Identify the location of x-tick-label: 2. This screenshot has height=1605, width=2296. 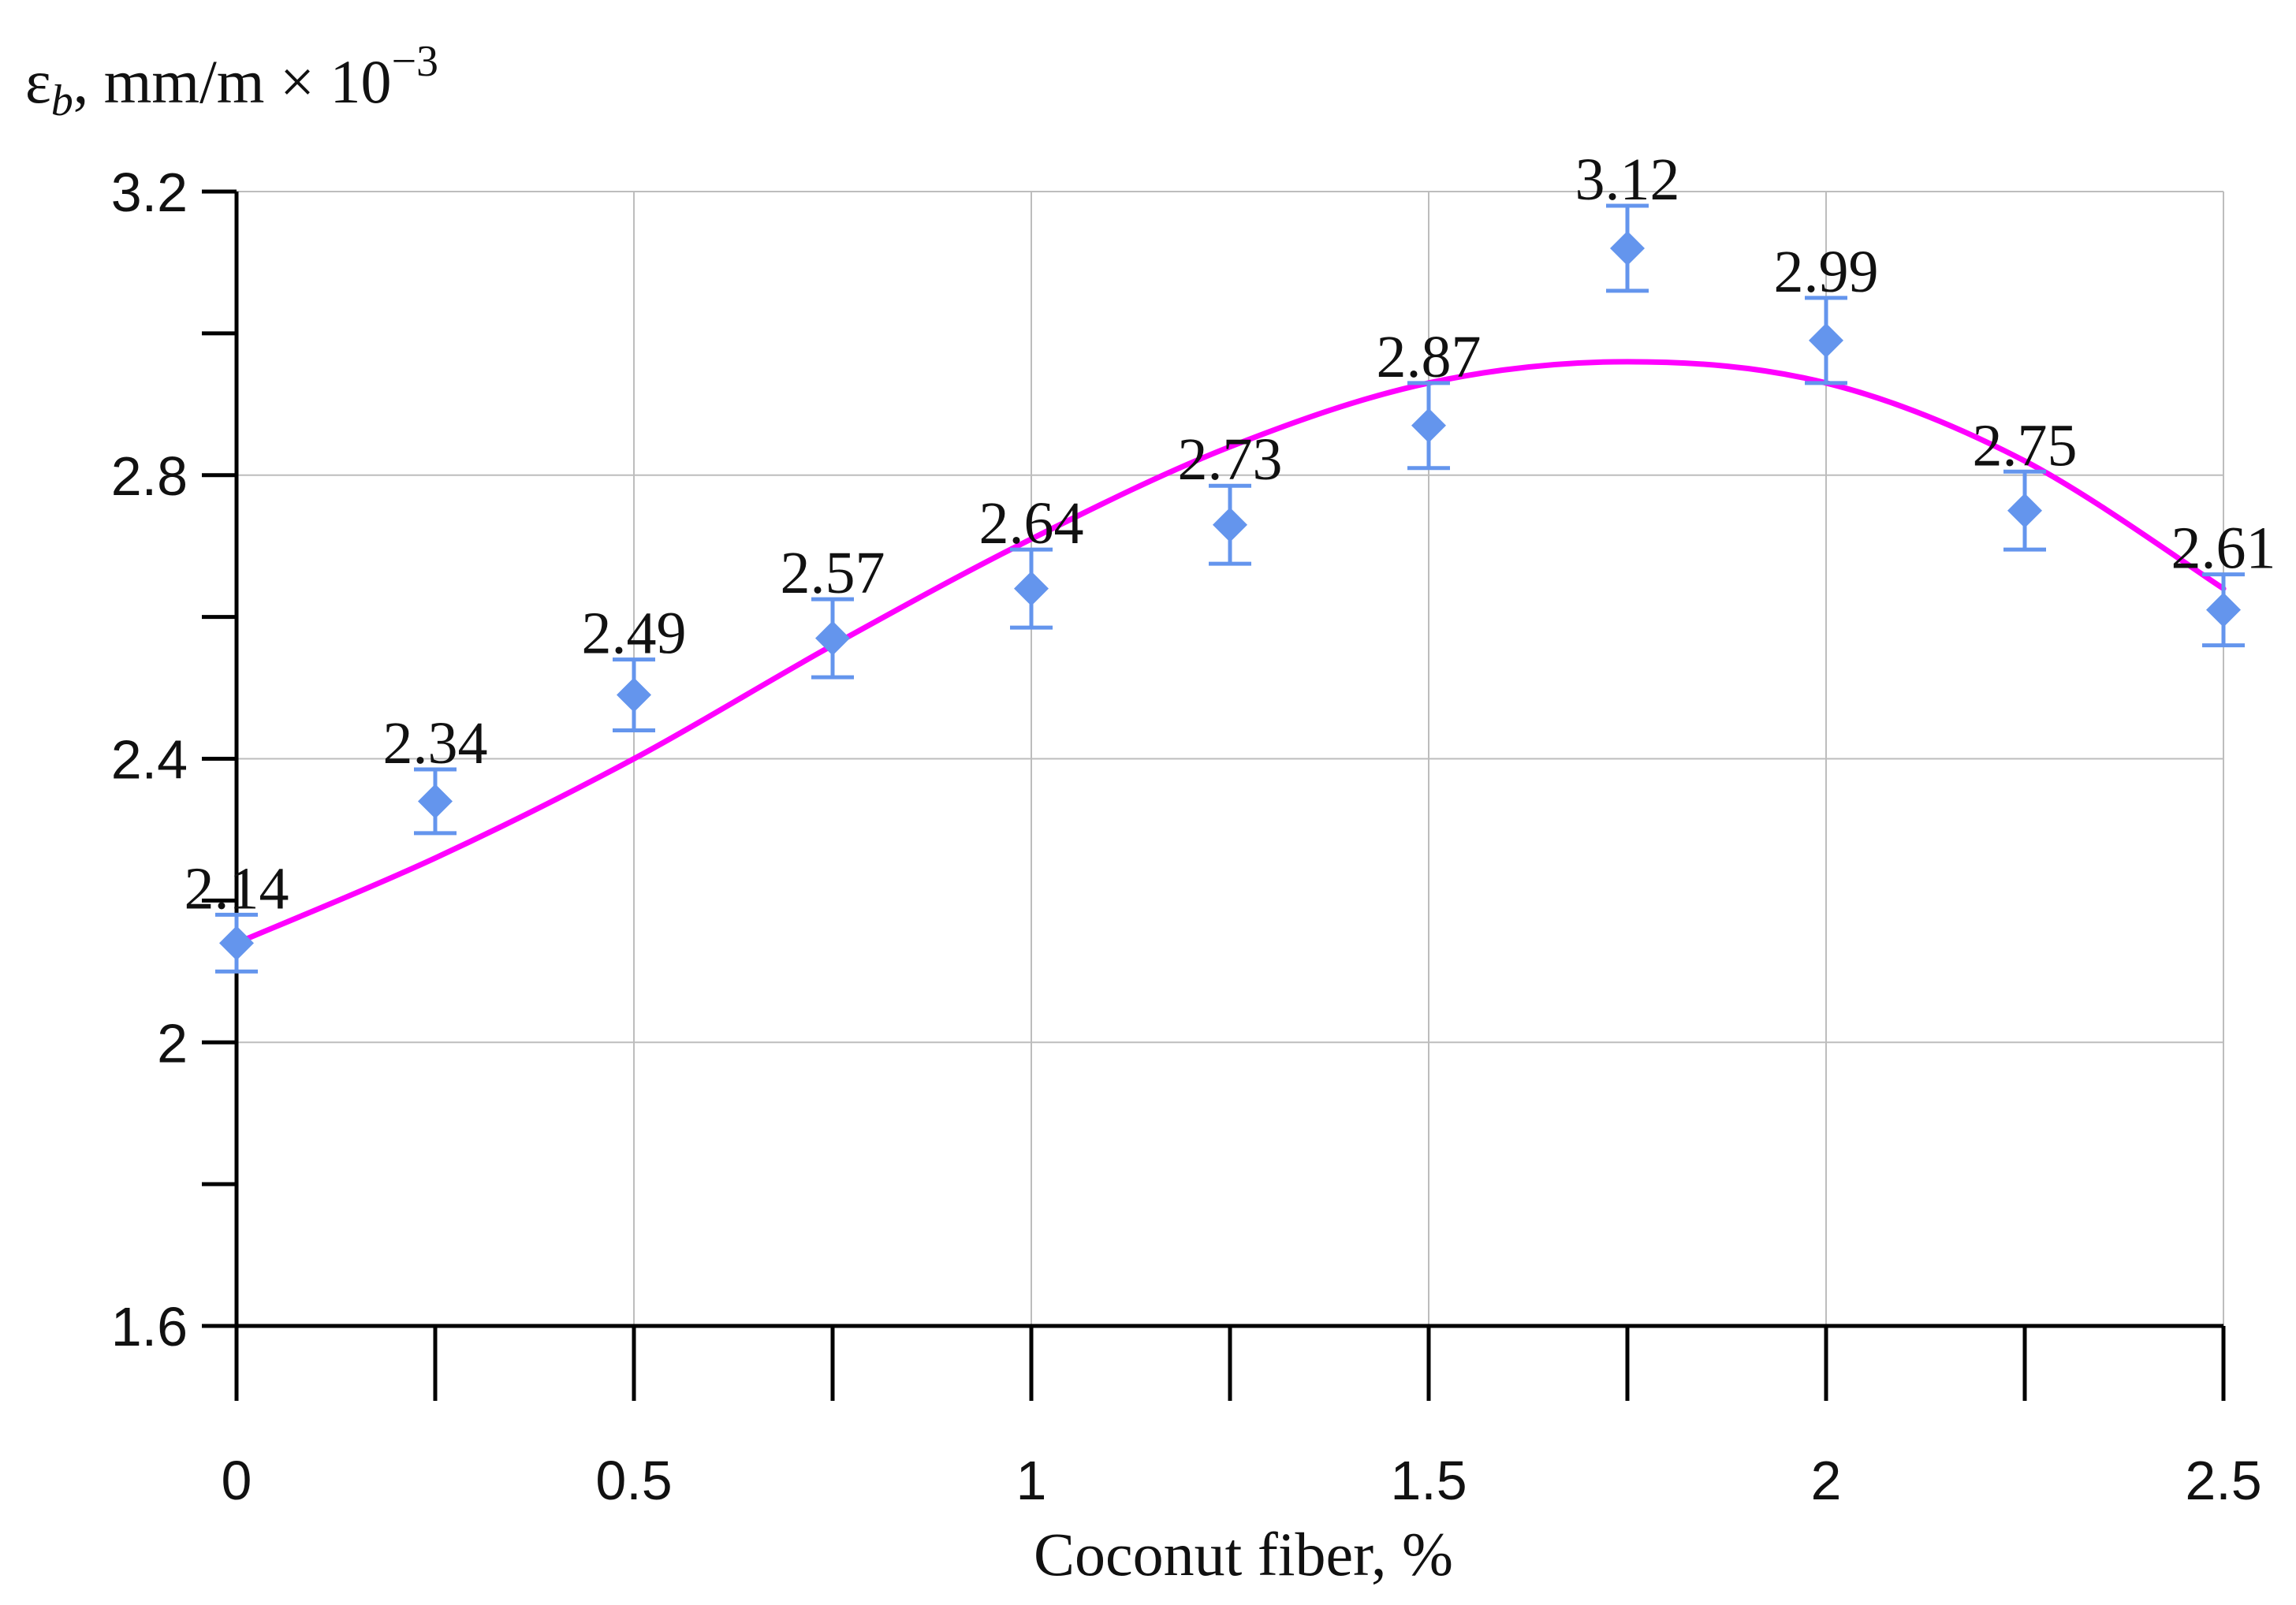
(1826, 1480).